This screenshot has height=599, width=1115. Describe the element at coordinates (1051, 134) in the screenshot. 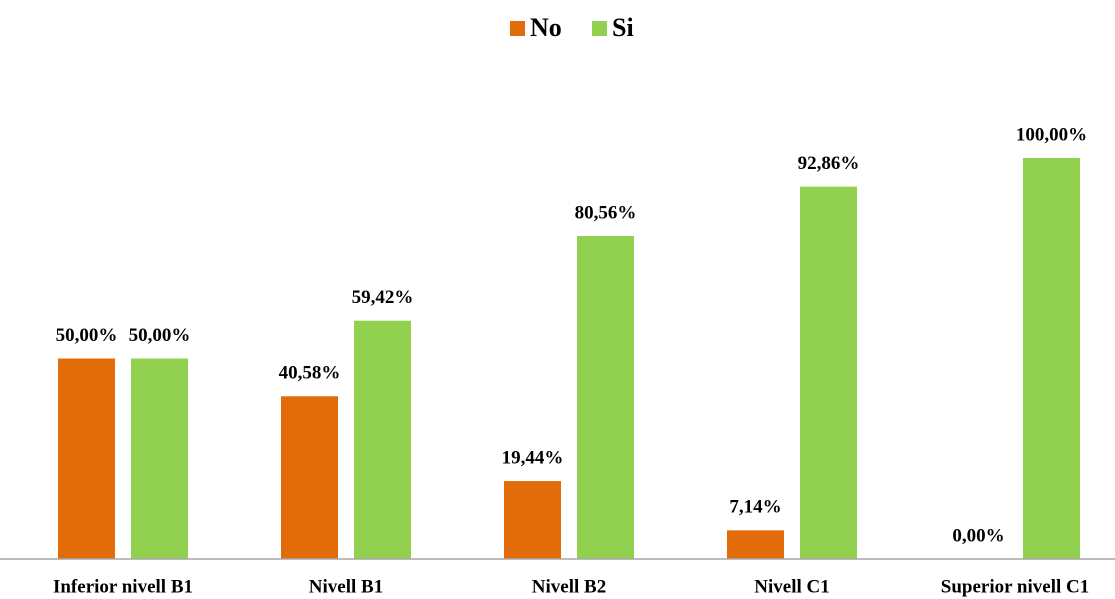

I see `data-label: 100,00%` at that location.